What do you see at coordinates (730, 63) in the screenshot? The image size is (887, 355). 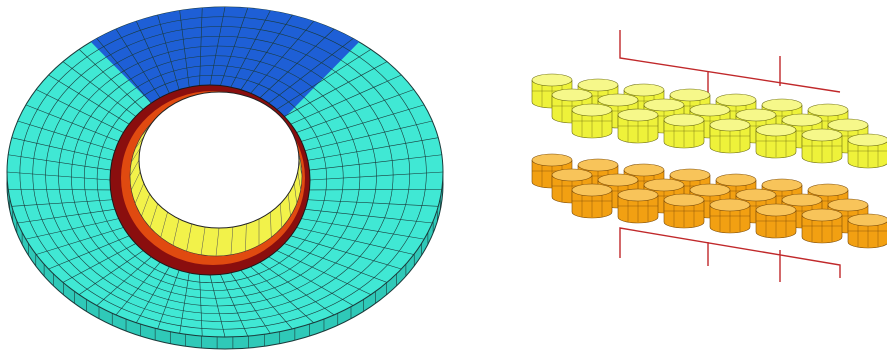 I see `upper-connector` at bounding box center [730, 63].